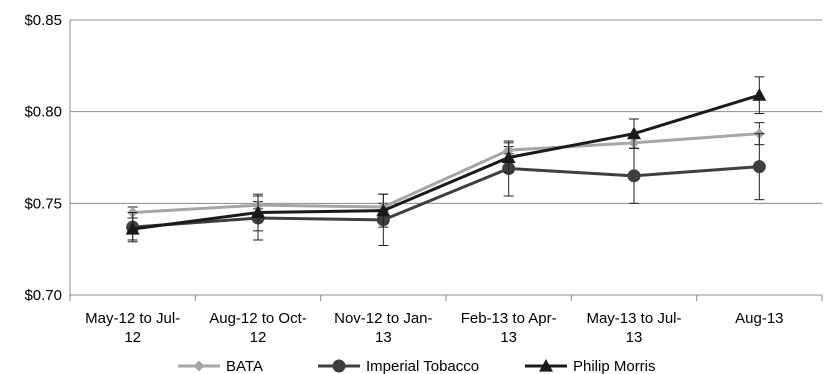  Describe the element at coordinates (258, 328) in the screenshot. I see `x-tick-label: Aug-12 to Oct-12` at that location.